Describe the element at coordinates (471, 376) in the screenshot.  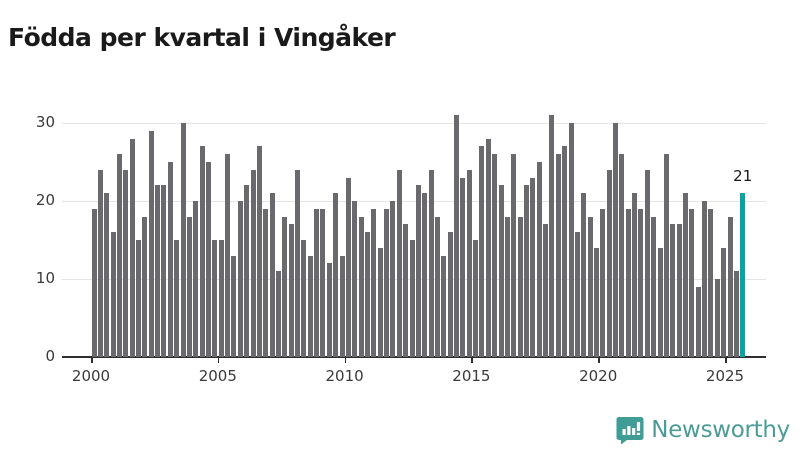
I see `x-axis-tick-label: 2015` at that location.